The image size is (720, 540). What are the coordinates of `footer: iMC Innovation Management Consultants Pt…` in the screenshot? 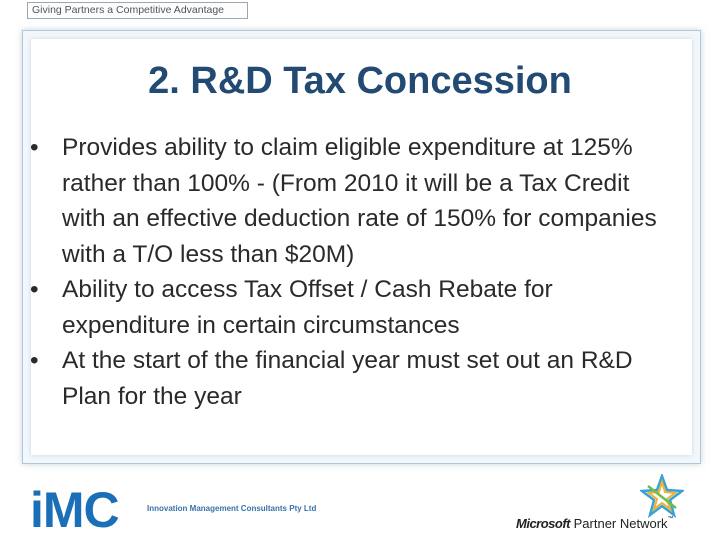 It's located at (360, 505).